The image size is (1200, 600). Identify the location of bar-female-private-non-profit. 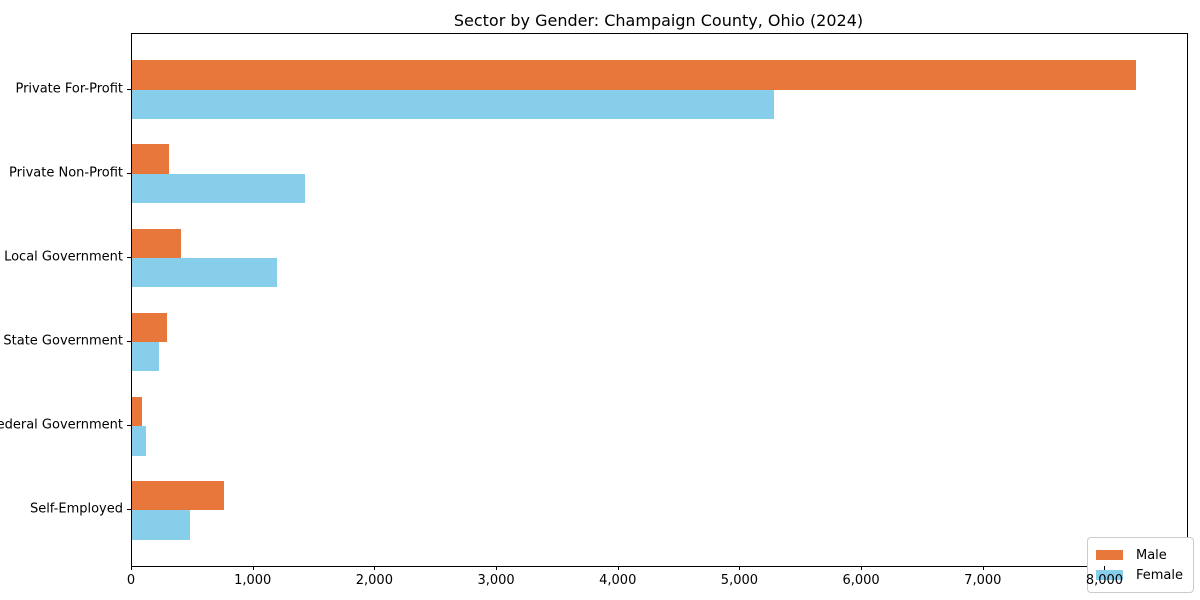
(218, 188).